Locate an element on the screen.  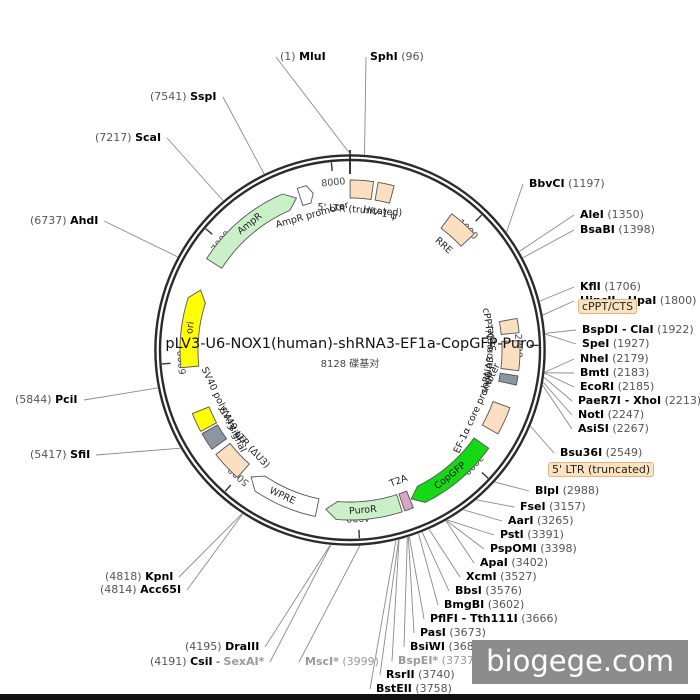
restriction-site-acc65i: (4814) Acc65I is located at coordinates (141, 589).